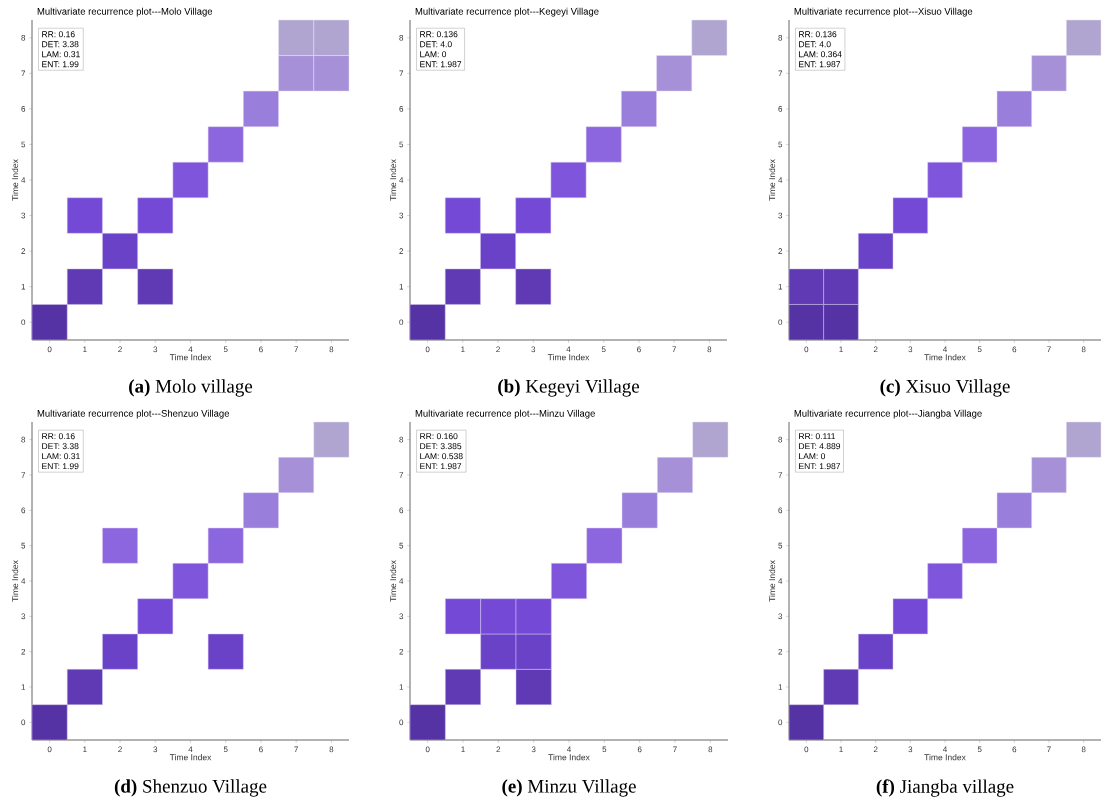  Describe the element at coordinates (818, 34) in the screenshot. I see `annotation: RR: 0.136` at that location.